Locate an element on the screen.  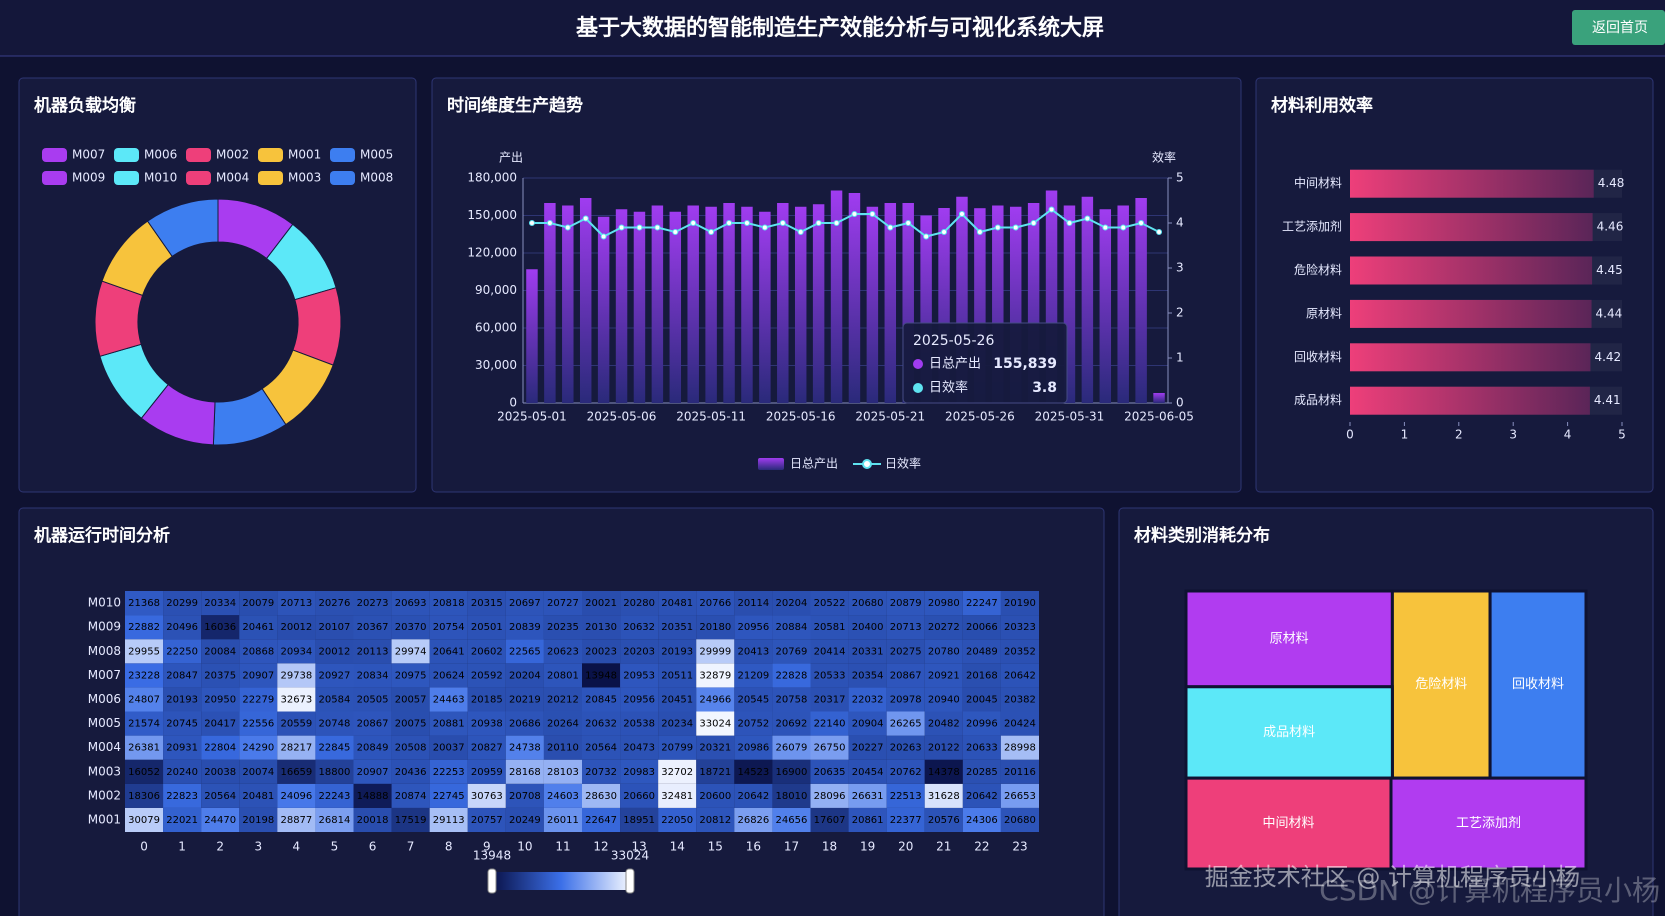
page-title: 基于大数据的智能制造生产效能分析与可视化系统大屏 is located at coordinates (840, 28).